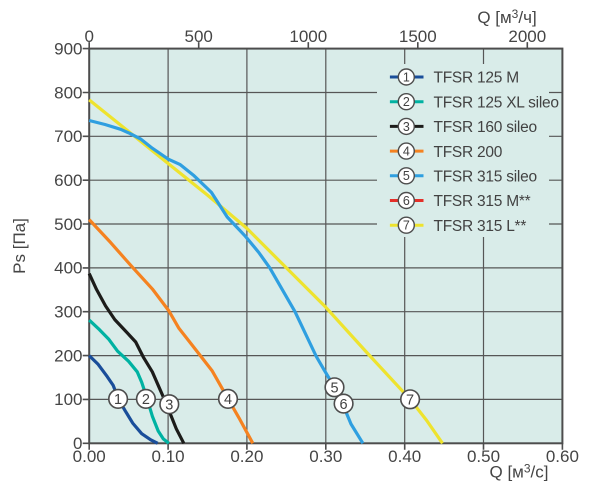 This screenshot has height=503, width=600. Describe the element at coordinates (68, 180) in the screenshot. I see `svg-text: 600` at that location.